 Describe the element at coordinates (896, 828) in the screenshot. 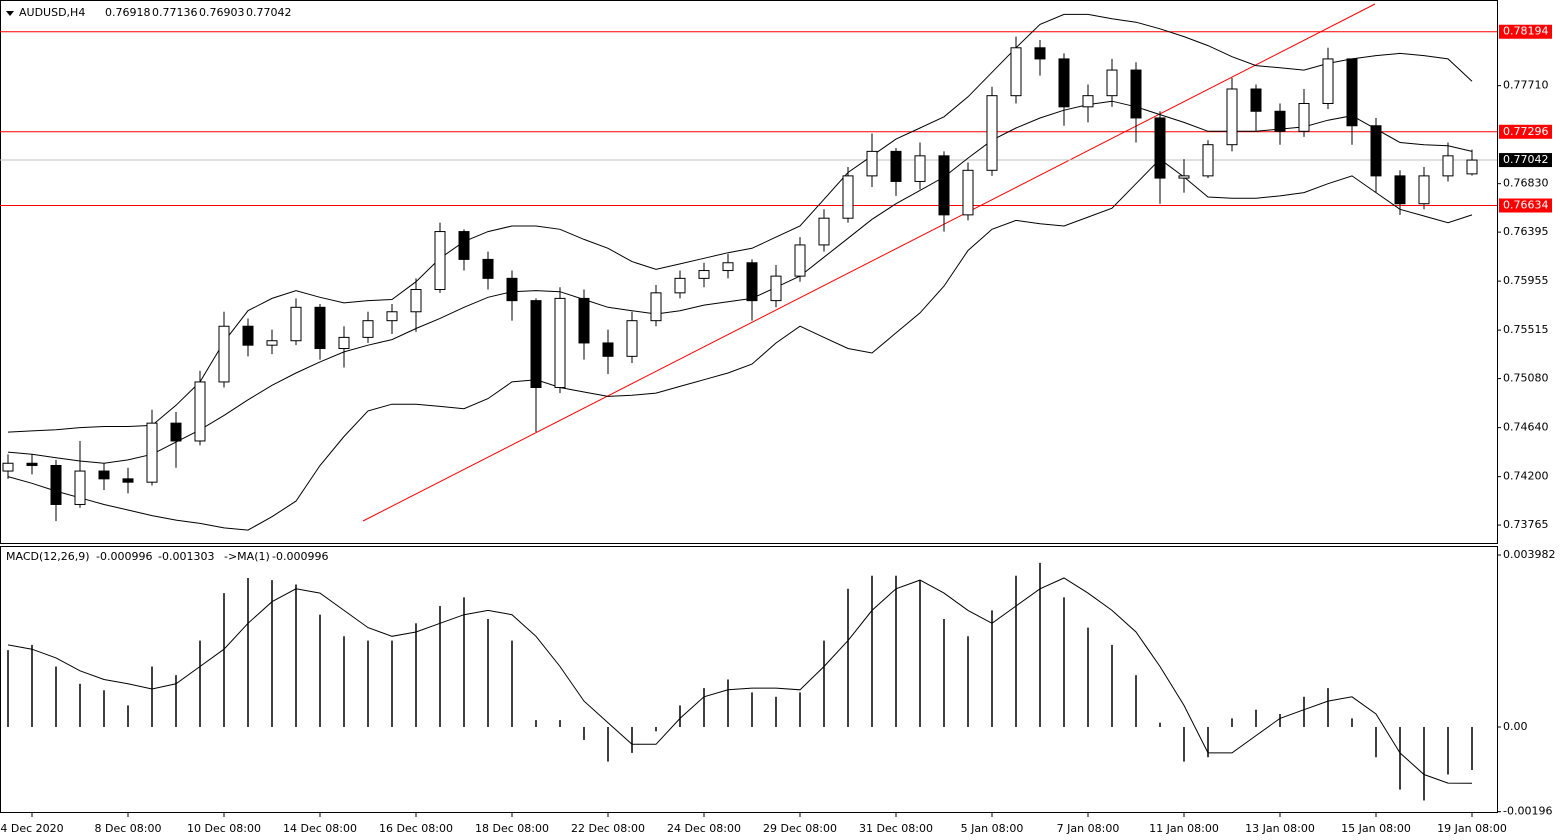

I see `x-tick-label: 31 Dec 08:00` at that location.